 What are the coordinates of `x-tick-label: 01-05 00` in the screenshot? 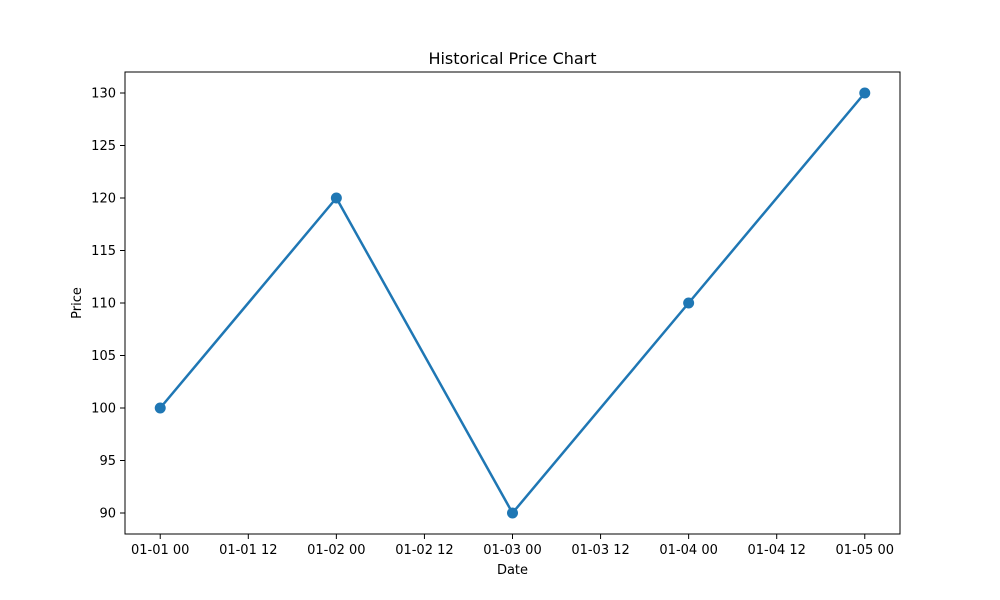 It's located at (865, 550).